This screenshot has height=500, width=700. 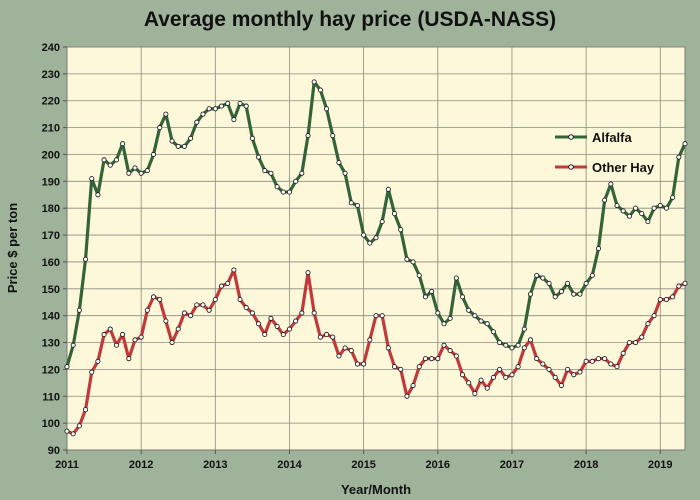 I want to click on x-tick-label: 2011, so click(x=67, y=465).